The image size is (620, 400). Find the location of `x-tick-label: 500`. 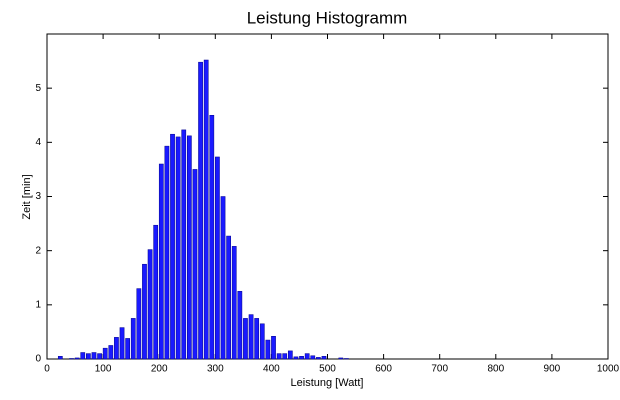

x-tick-label: 500 is located at coordinates (327, 369).